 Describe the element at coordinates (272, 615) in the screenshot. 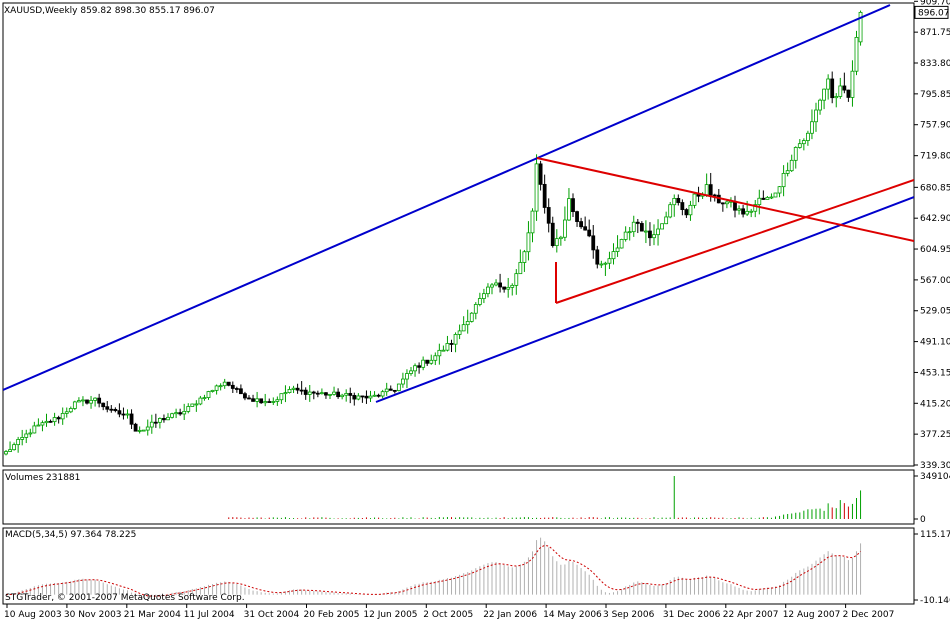

I see `time-tick-label: 31 Oct 2004` at that location.